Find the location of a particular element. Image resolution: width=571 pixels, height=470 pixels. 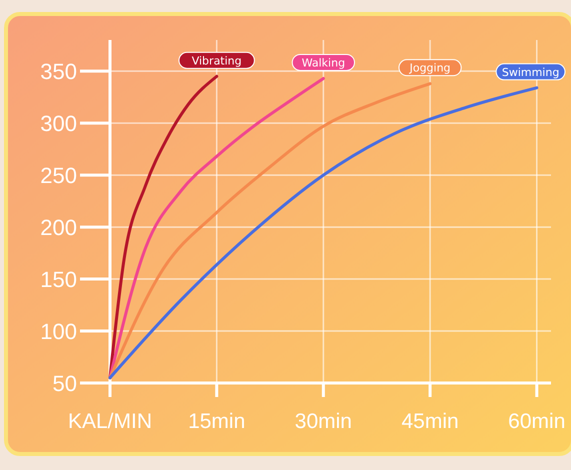

y-tick-label: 50 is located at coordinates (64, 383).